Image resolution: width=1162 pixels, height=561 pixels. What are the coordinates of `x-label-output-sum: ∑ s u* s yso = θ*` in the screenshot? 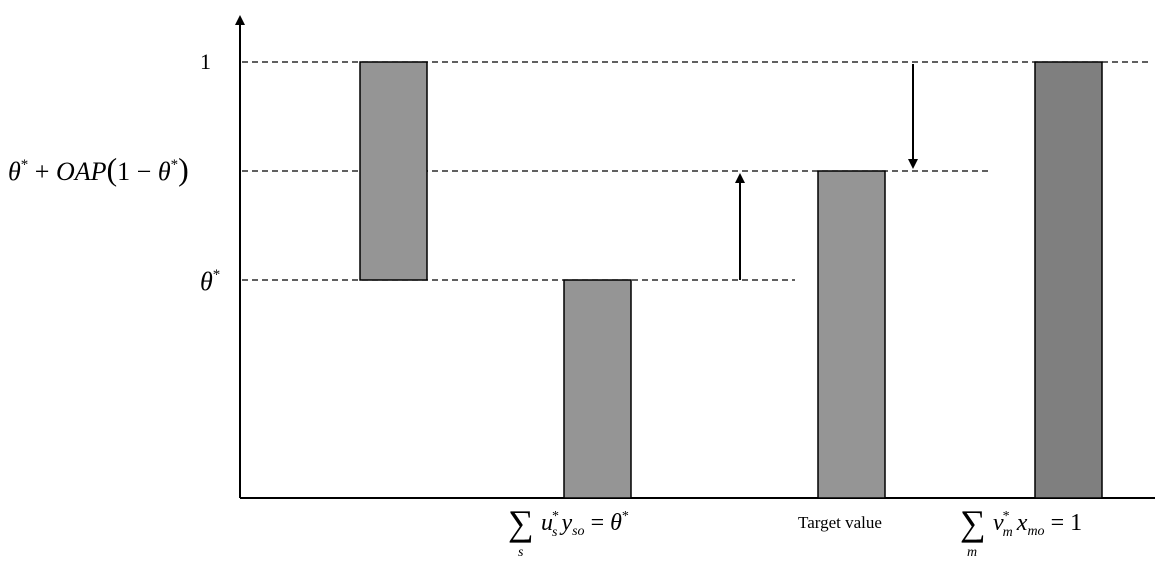 It's located at (568, 531).